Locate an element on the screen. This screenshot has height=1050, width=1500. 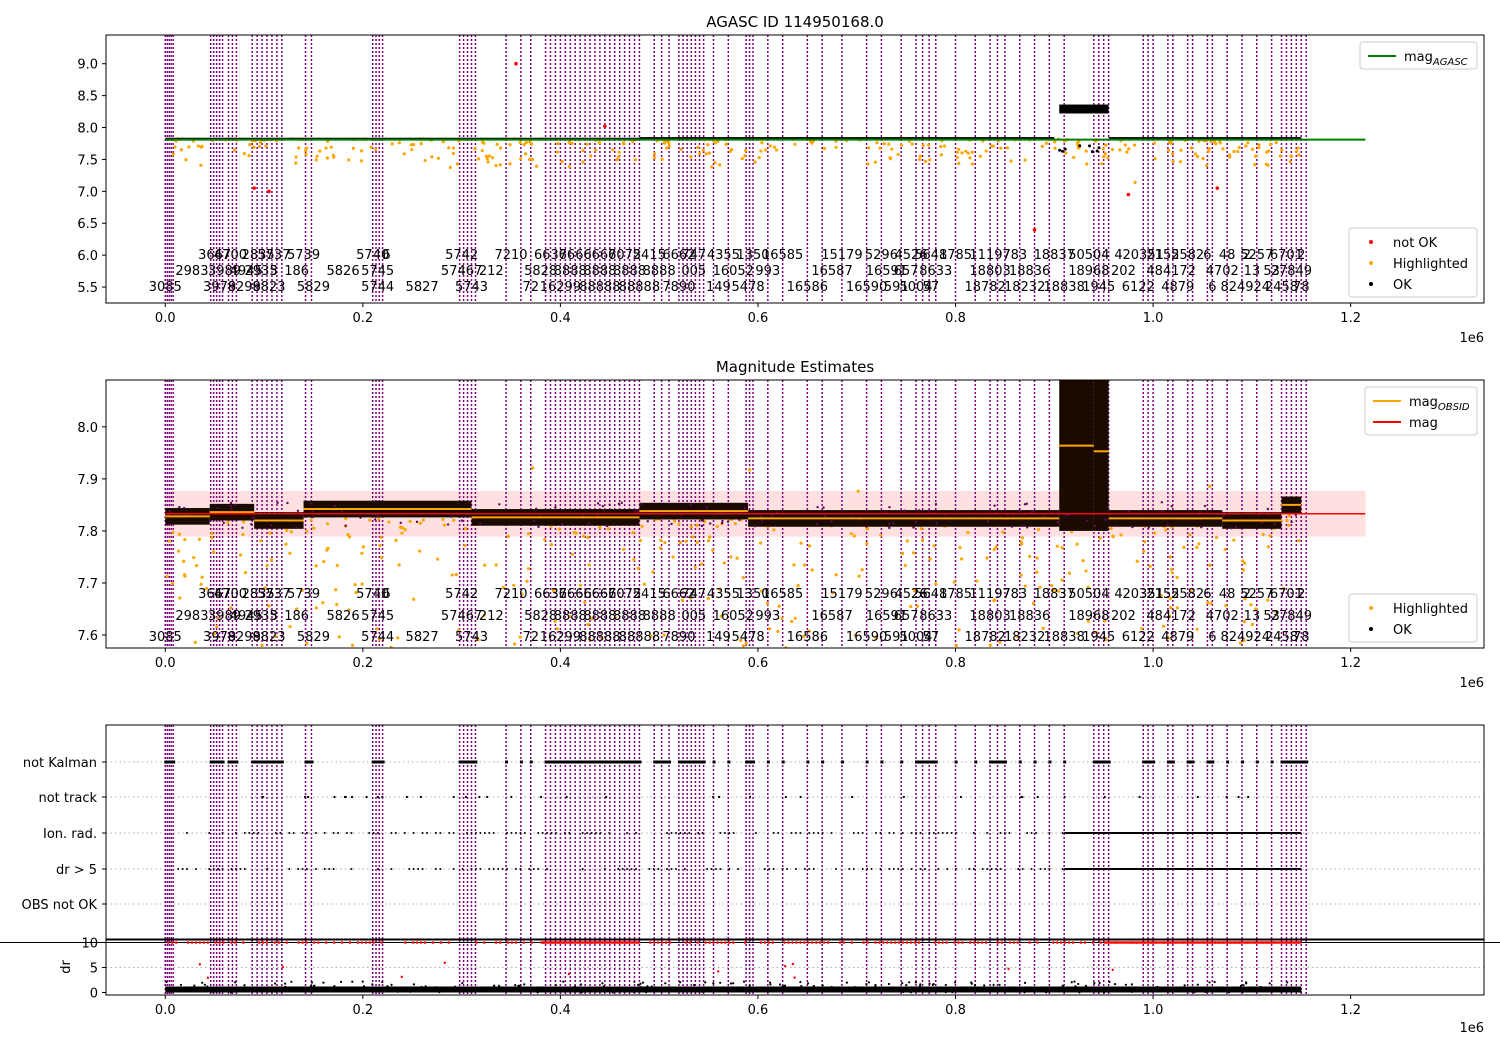
legend-box is located at coordinates (1413, 618).